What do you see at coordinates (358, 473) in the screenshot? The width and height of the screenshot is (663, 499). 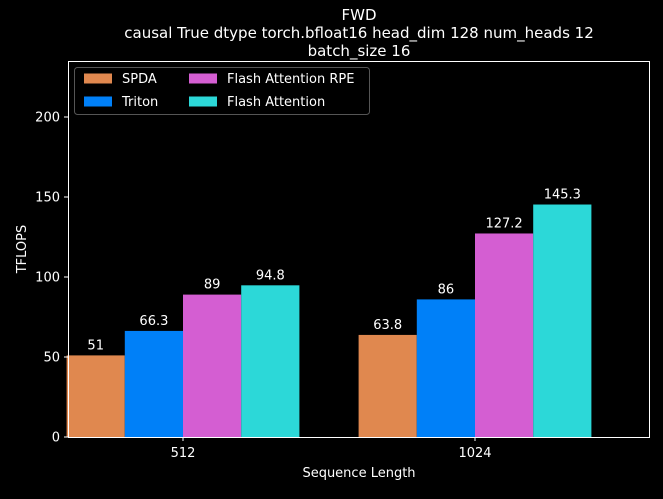 I see `x-axis-label: Sequence Length` at bounding box center [358, 473].